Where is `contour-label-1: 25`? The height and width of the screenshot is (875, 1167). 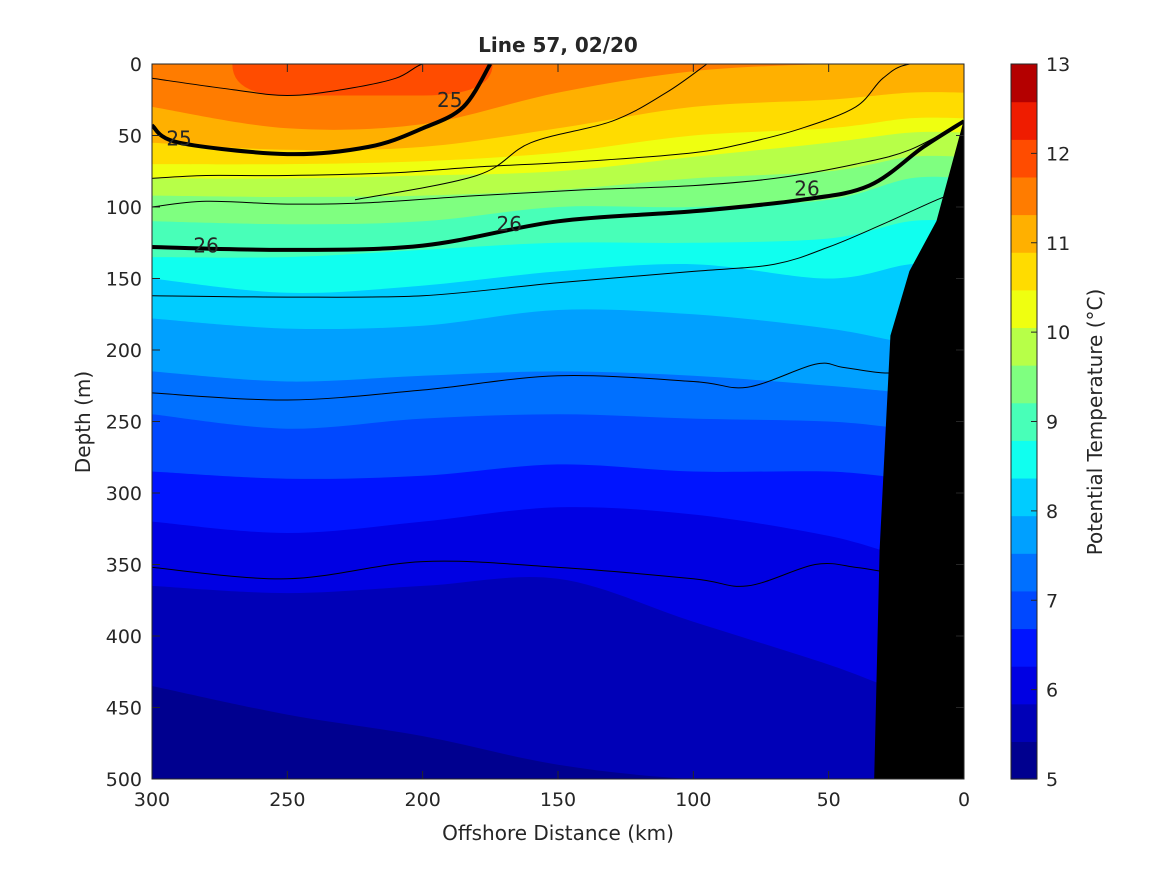 contour-label-1: 25 is located at coordinates (449, 100).